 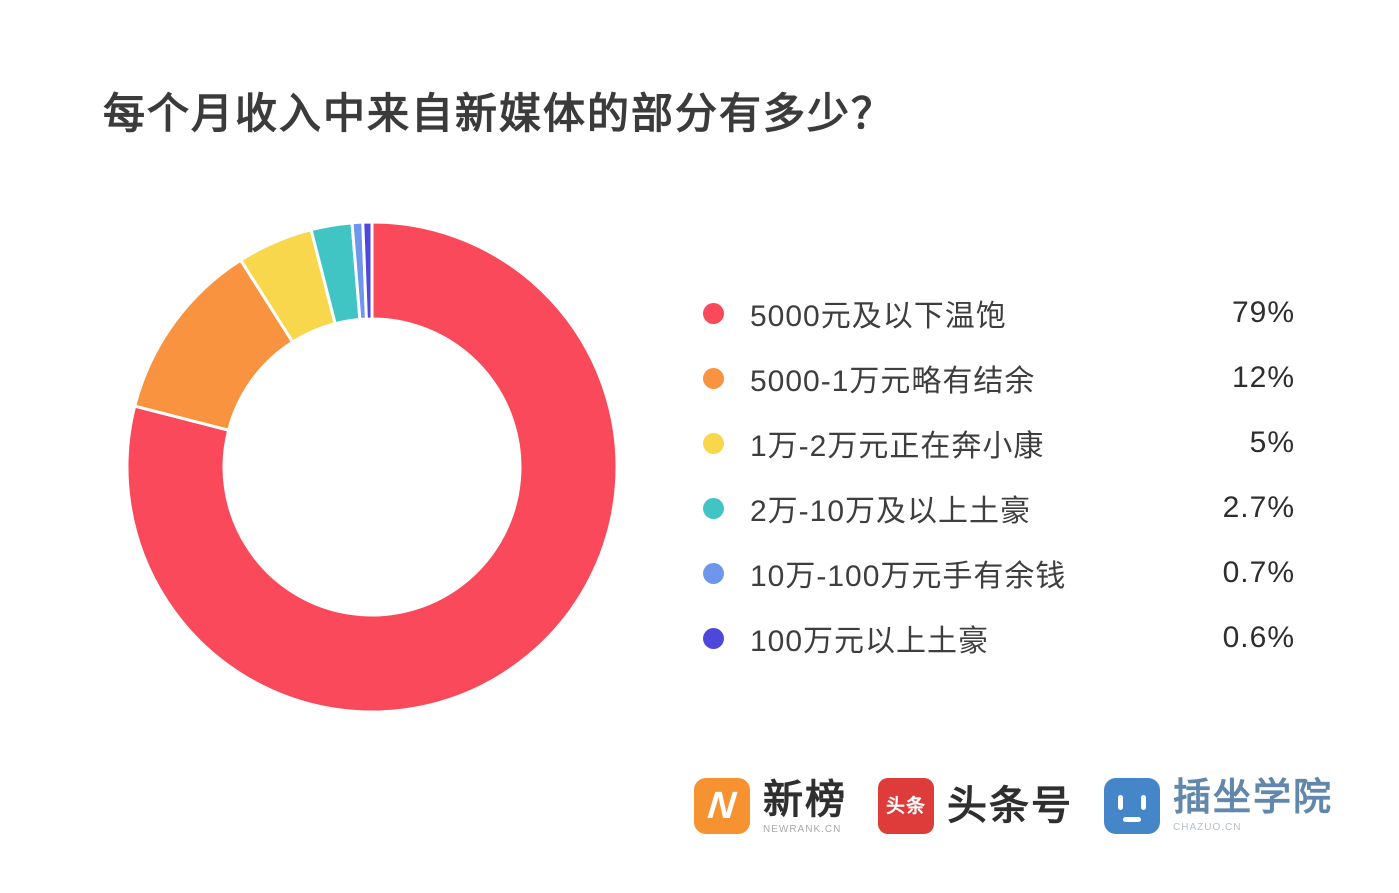 I want to click on page-title: 每个月收入中来自新媒体的部分有多少？, so click(x=499, y=113).